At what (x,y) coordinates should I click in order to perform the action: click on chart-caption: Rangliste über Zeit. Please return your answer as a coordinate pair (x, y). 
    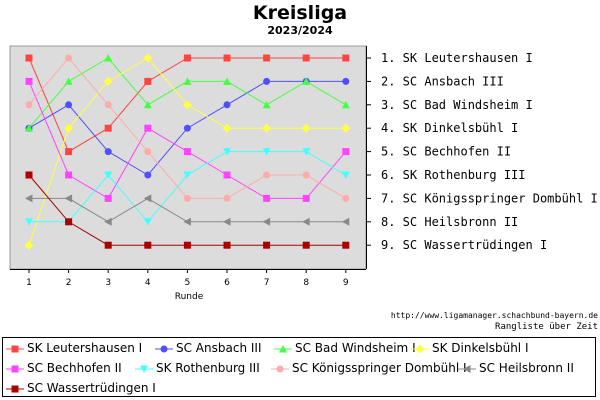
    Looking at the image, I should click on (546, 327).